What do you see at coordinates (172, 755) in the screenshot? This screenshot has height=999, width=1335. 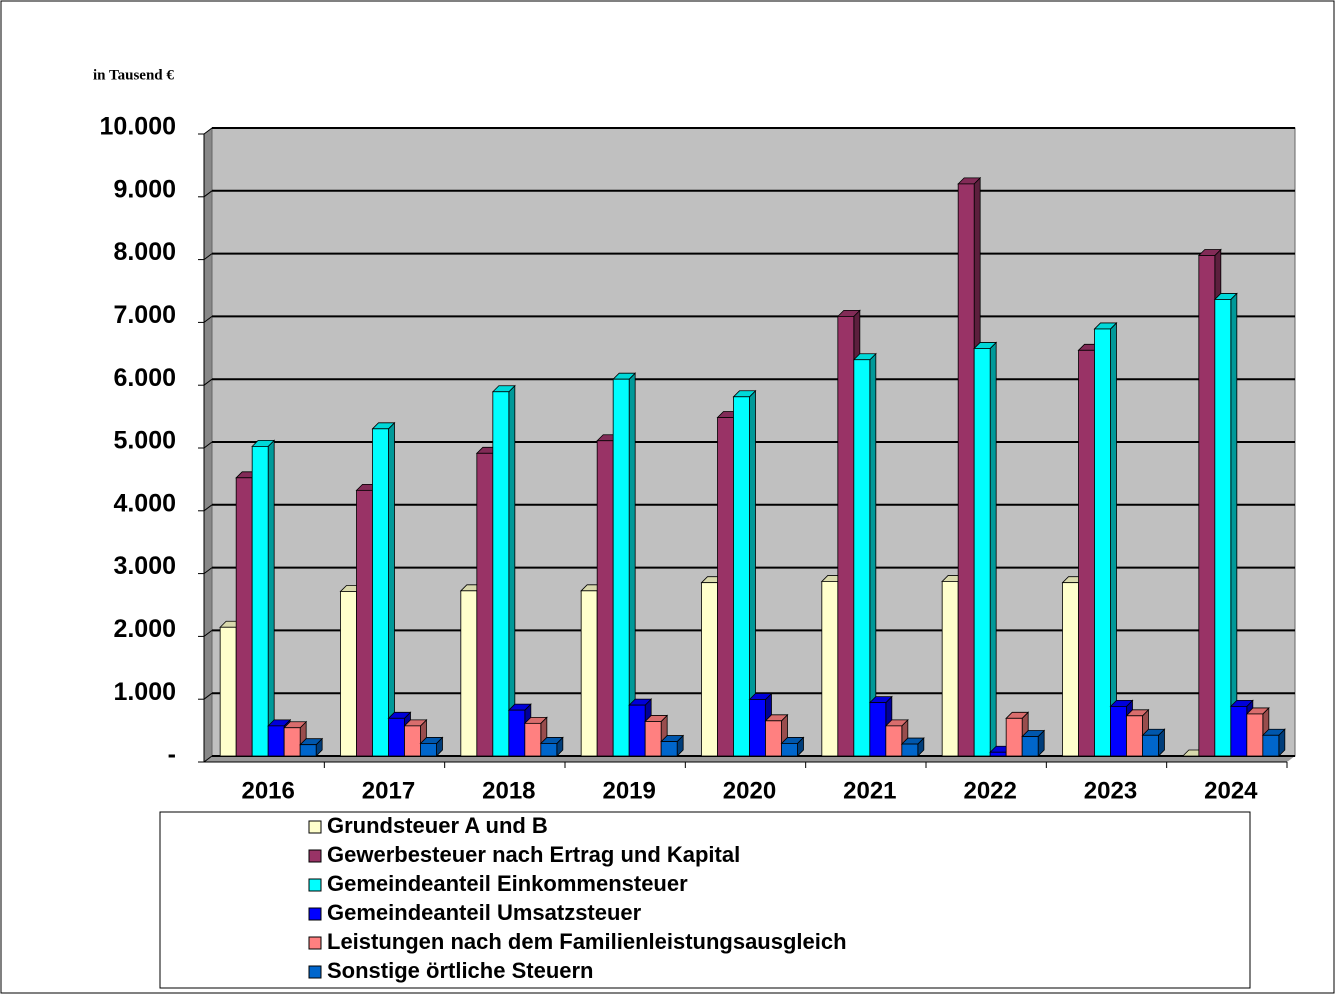 I see `y-tick-label: -` at bounding box center [172, 755].